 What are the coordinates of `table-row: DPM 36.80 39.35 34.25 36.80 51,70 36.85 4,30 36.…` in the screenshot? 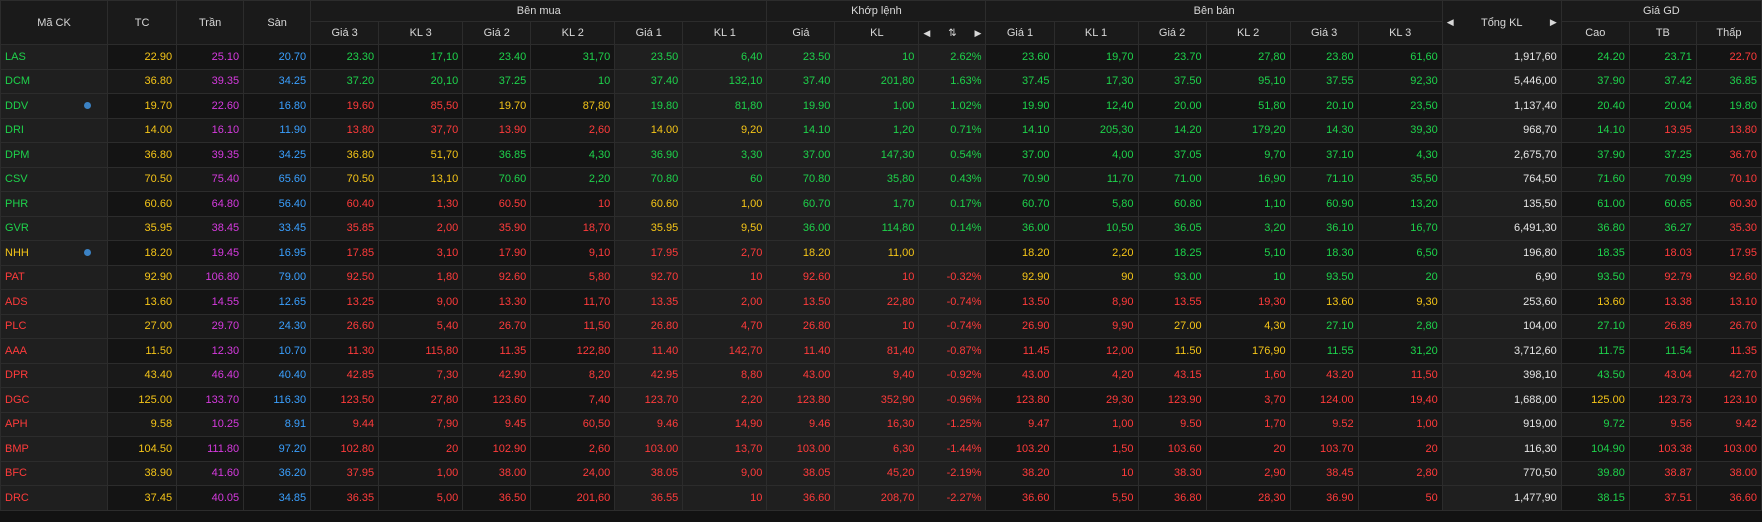 It's located at (881, 155).